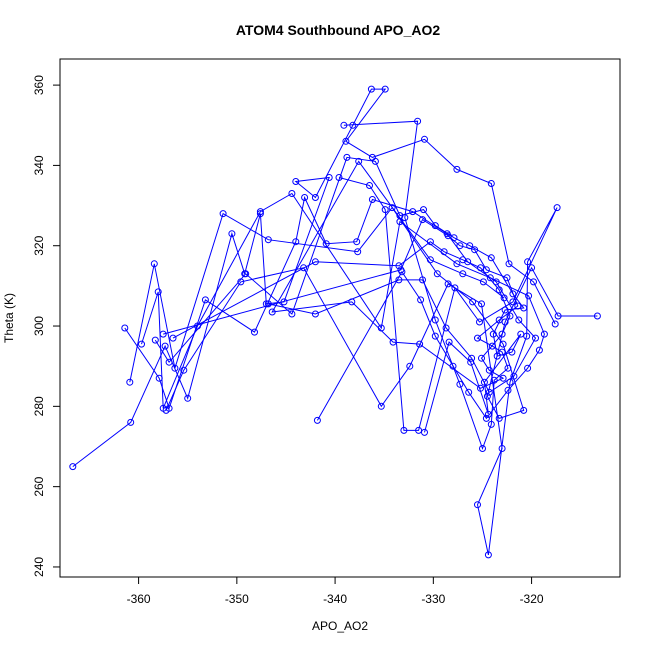 The height and width of the screenshot is (650, 650). What do you see at coordinates (39, 85) in the screenshot?
I see `y-tick-label: 360` at bounding box center [39, 85].